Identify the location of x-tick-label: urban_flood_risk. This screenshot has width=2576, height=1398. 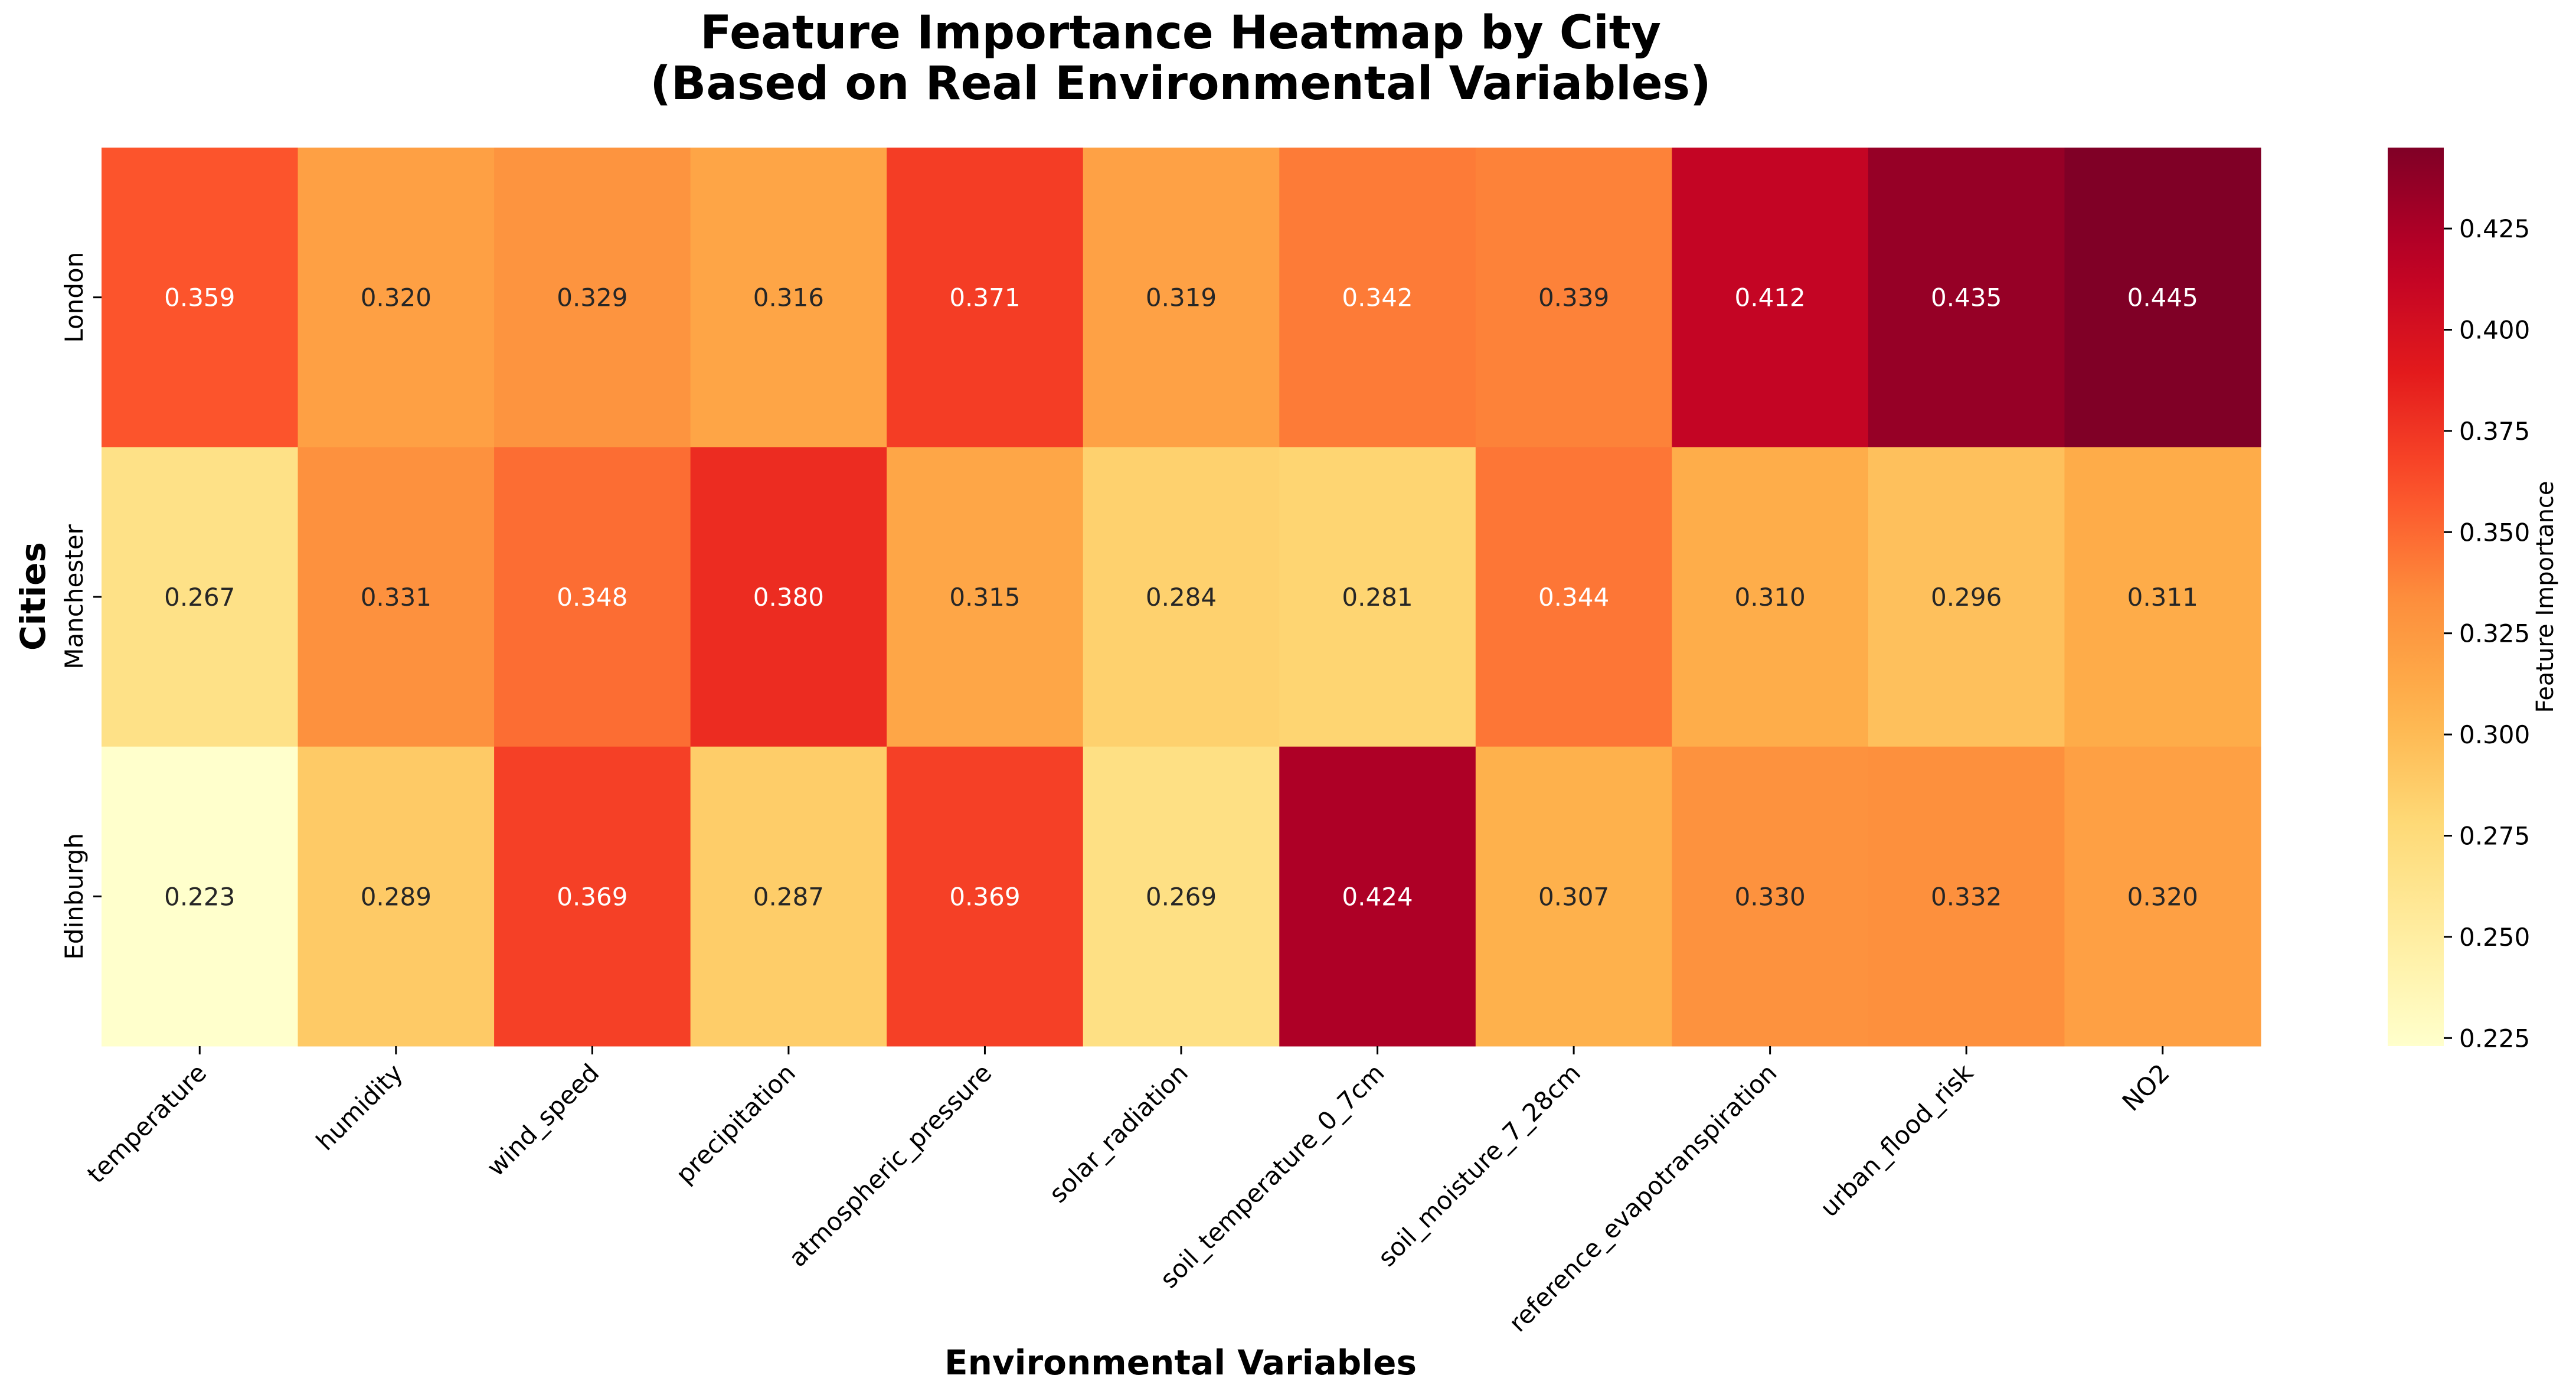
(1897, 1140).